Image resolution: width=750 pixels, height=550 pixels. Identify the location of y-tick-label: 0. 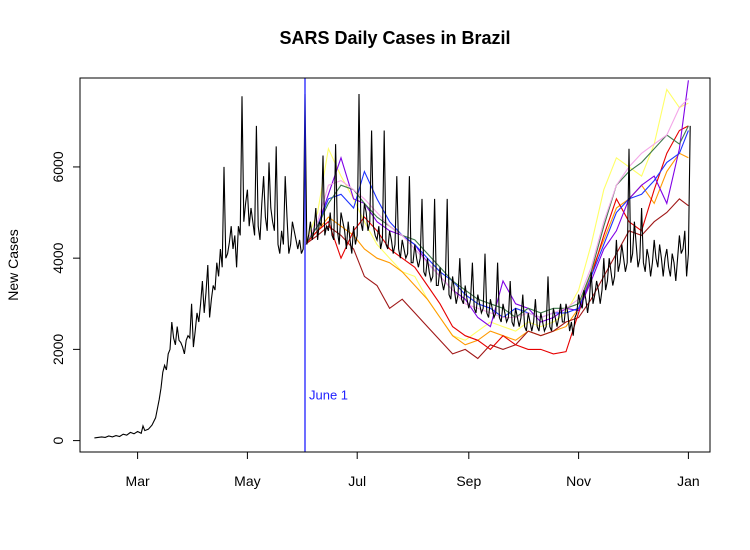
(58, 440).